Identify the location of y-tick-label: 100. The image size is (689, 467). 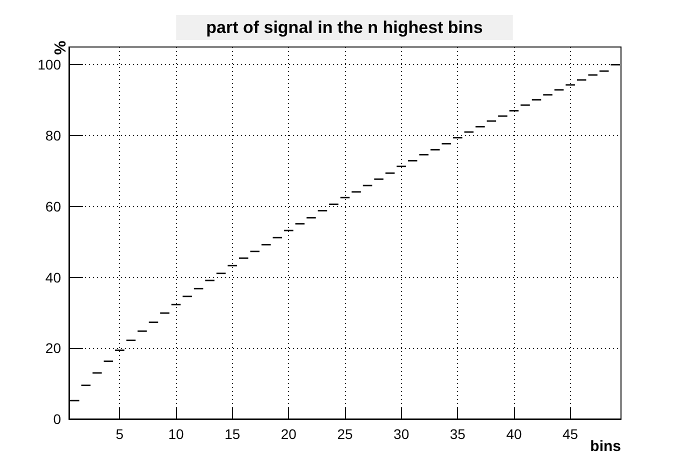
(50, 64).